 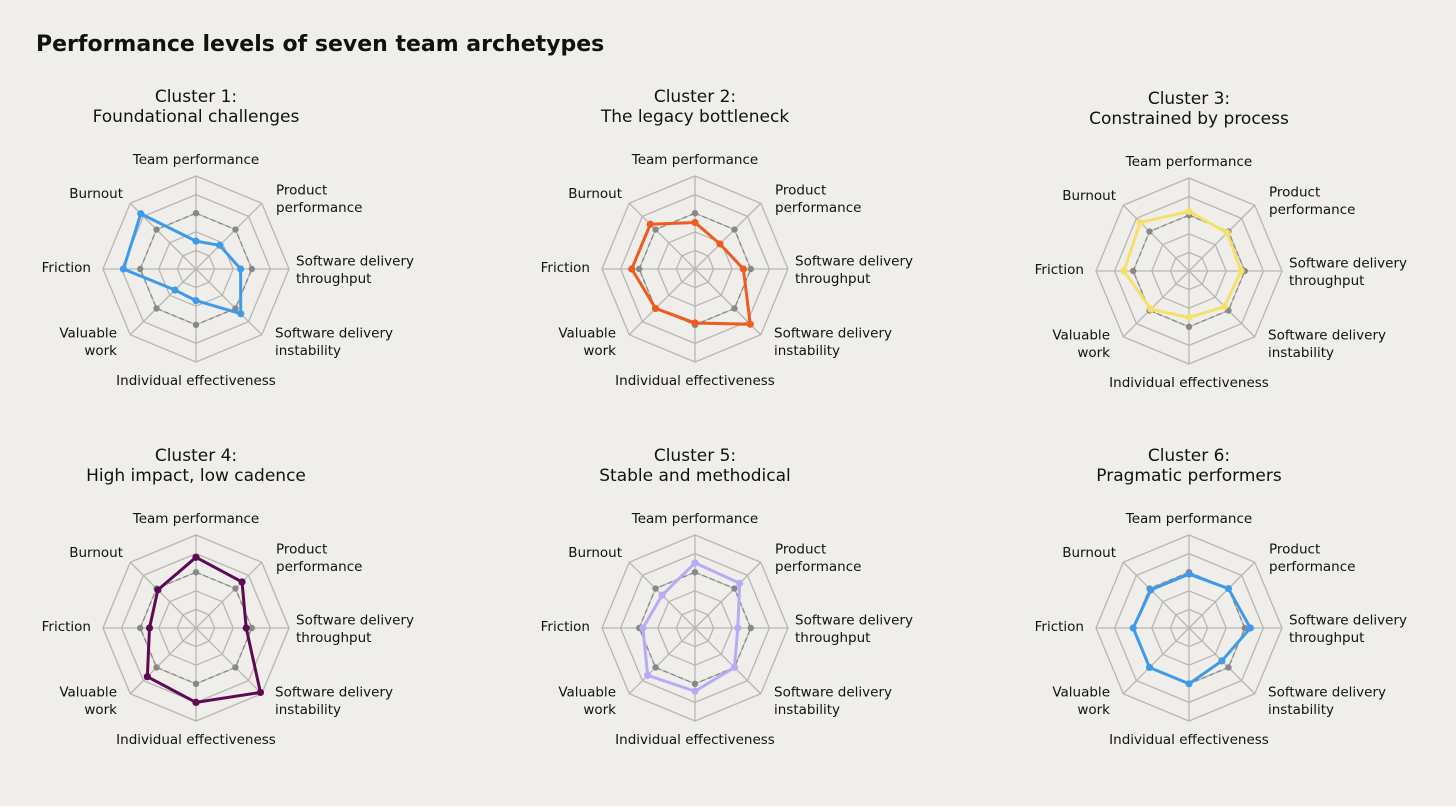 What do you see at coordinates (1089, 196) in the screenshot?
I see `axis-label: Burnout` at bounding box center [1089, 196].